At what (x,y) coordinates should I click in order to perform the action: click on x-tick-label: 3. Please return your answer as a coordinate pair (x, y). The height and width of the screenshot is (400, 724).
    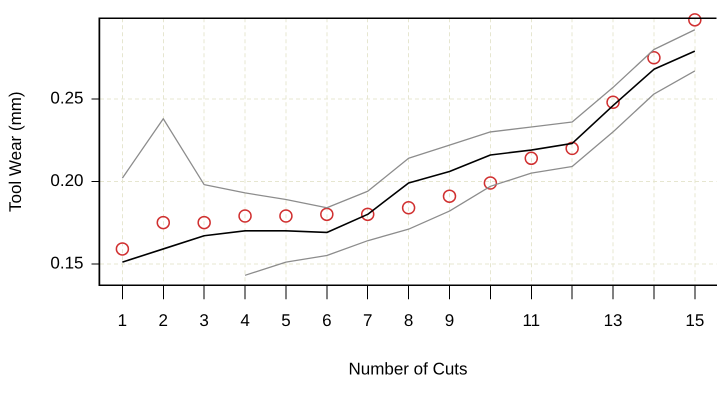
    Looking at the image, I should click on (204, 320).